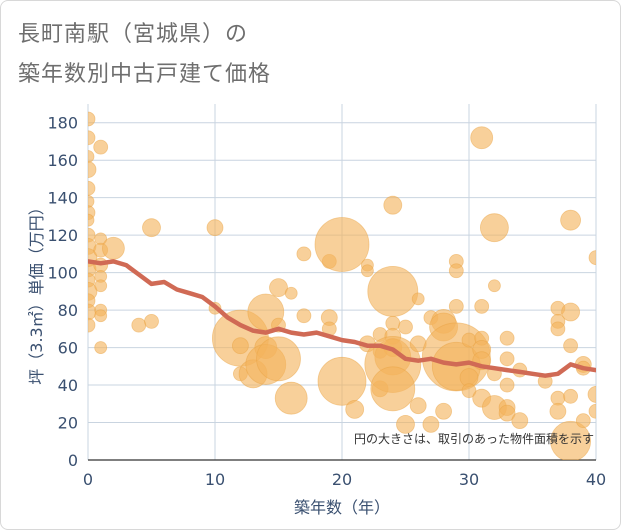 Image resolution: width=621 pixels, height=530 pixels. I want to click on y-tick-label: 120, so click(62, 235).